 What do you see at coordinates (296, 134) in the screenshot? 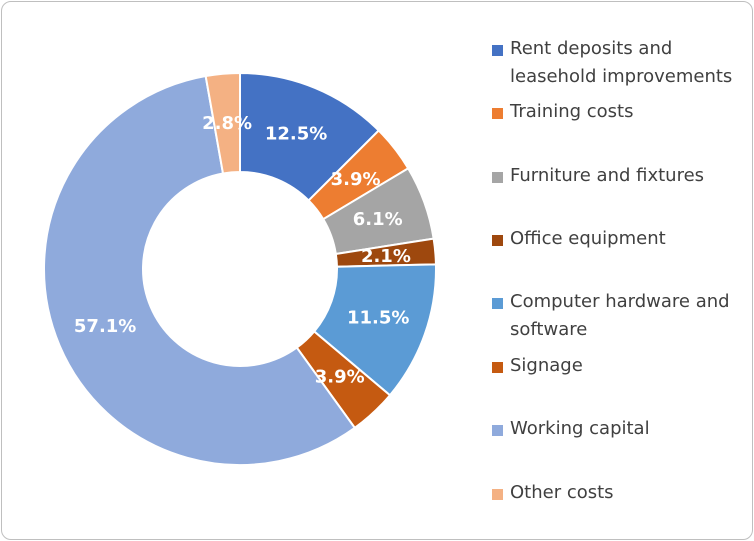
I see `data-label-rent-deposits: 12.5%` at bounding box center [296, 134].